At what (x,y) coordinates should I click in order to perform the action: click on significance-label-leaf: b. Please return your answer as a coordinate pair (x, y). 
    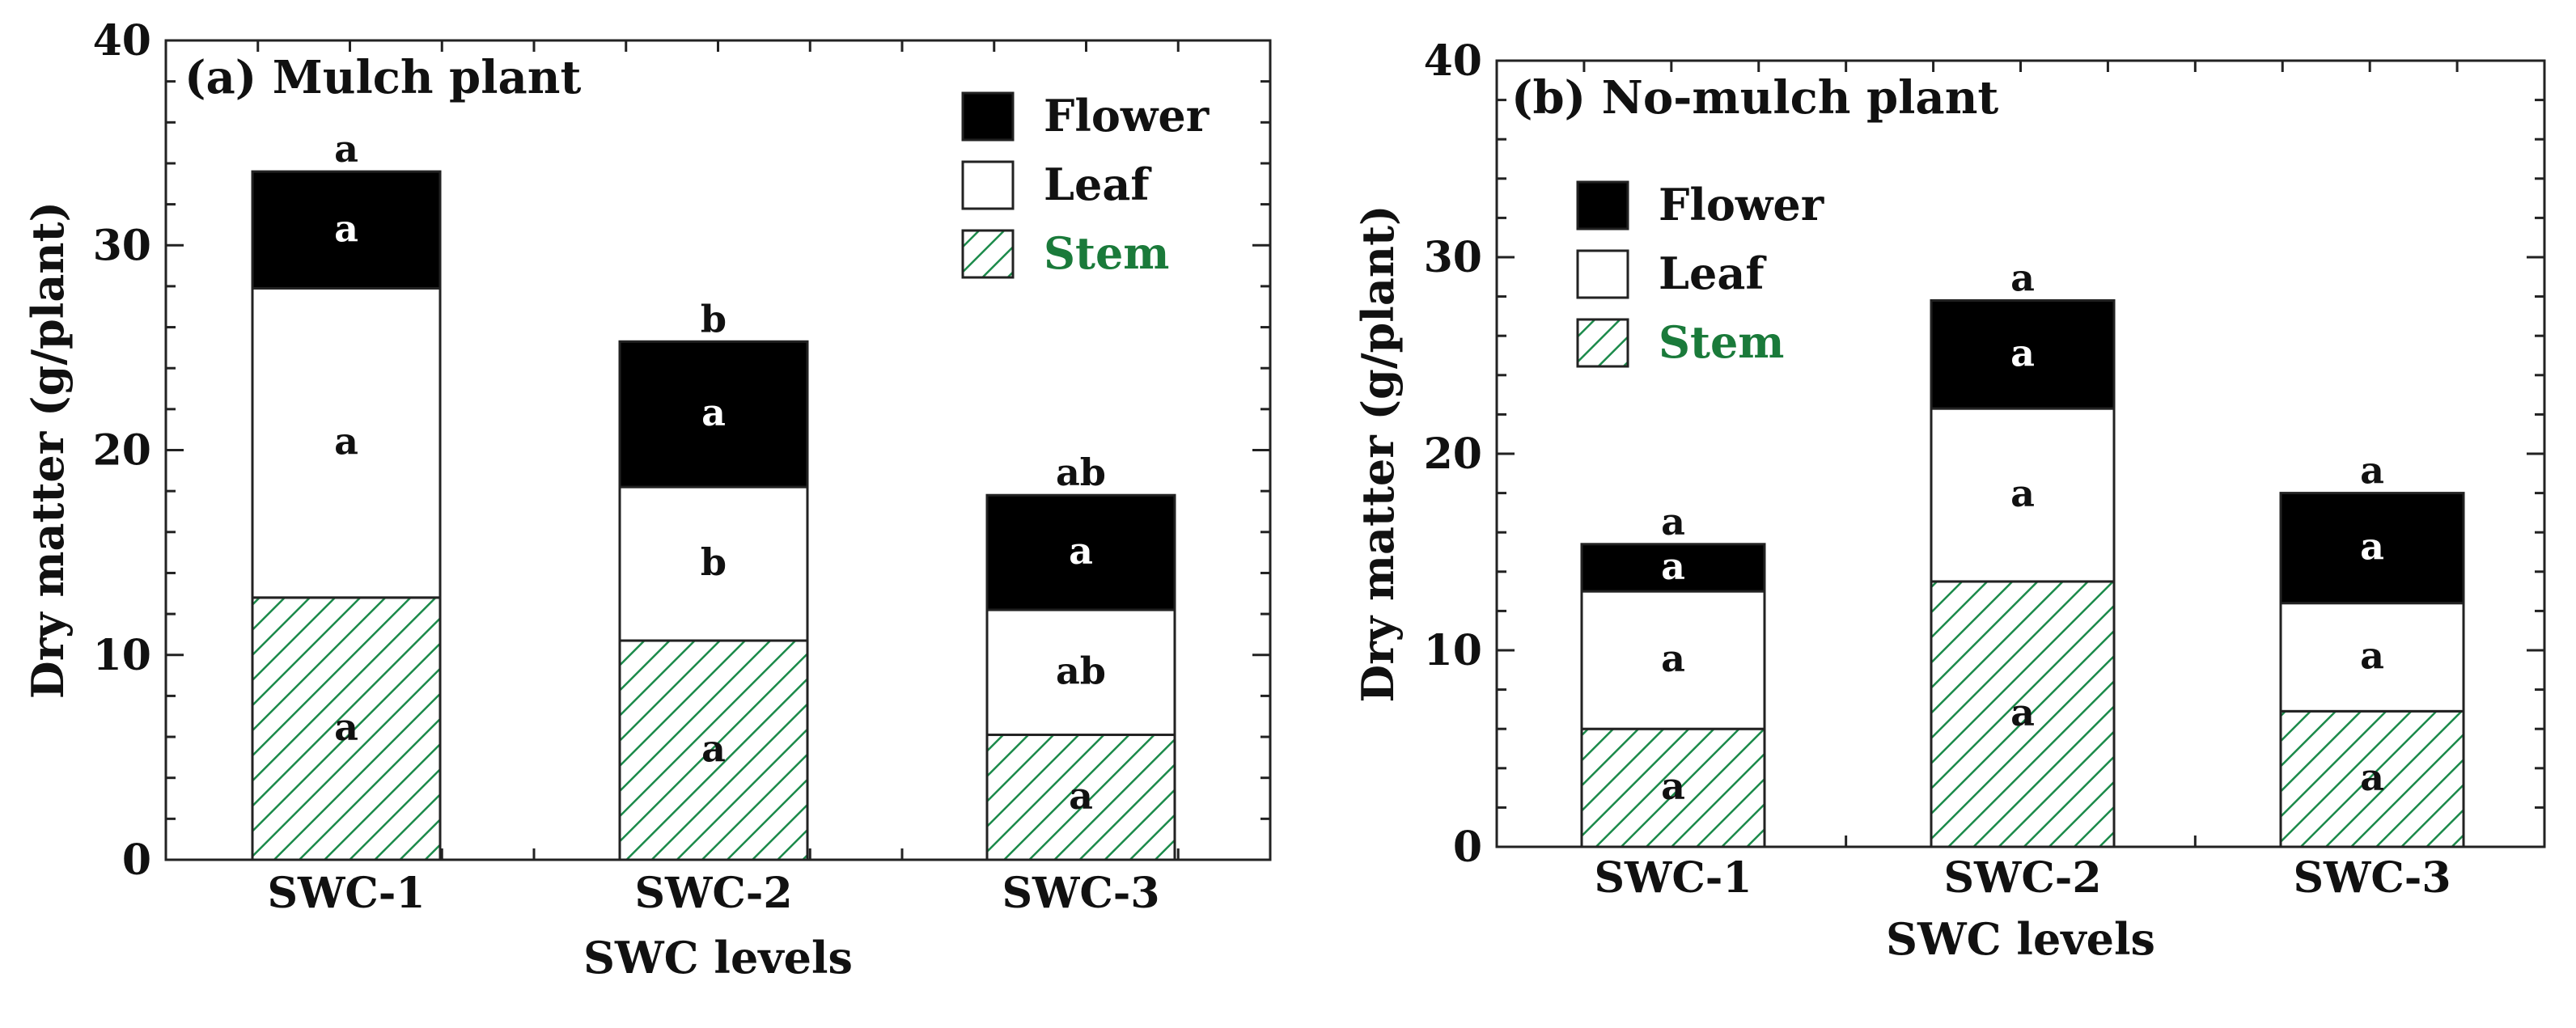
    Looking at the image, I should click on (714, 562).